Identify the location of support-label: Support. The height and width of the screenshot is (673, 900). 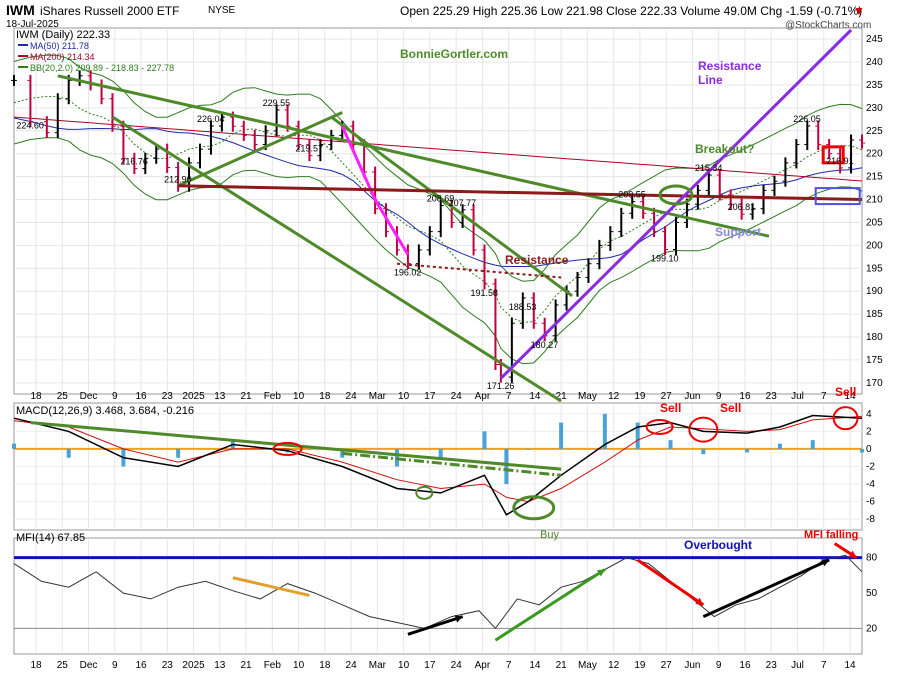
(738, 232).